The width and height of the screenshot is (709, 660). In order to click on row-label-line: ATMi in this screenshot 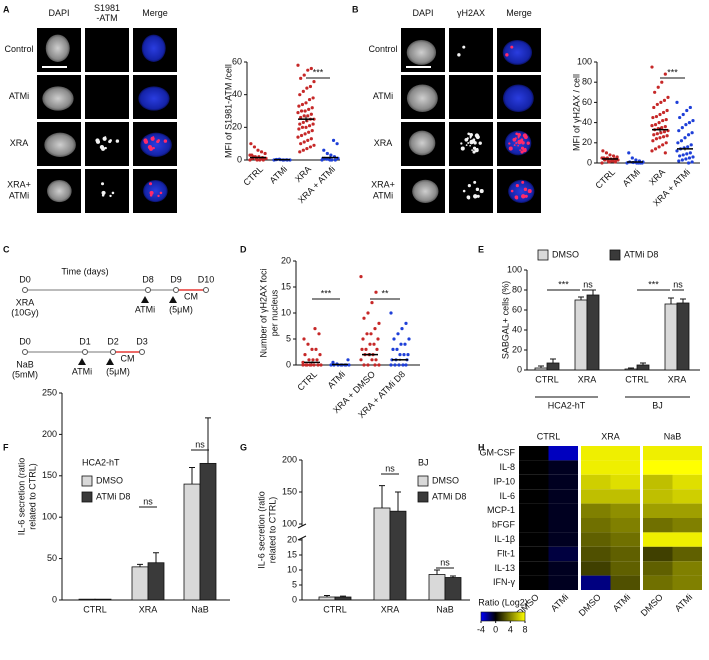, I will do `click(19, 196)`.